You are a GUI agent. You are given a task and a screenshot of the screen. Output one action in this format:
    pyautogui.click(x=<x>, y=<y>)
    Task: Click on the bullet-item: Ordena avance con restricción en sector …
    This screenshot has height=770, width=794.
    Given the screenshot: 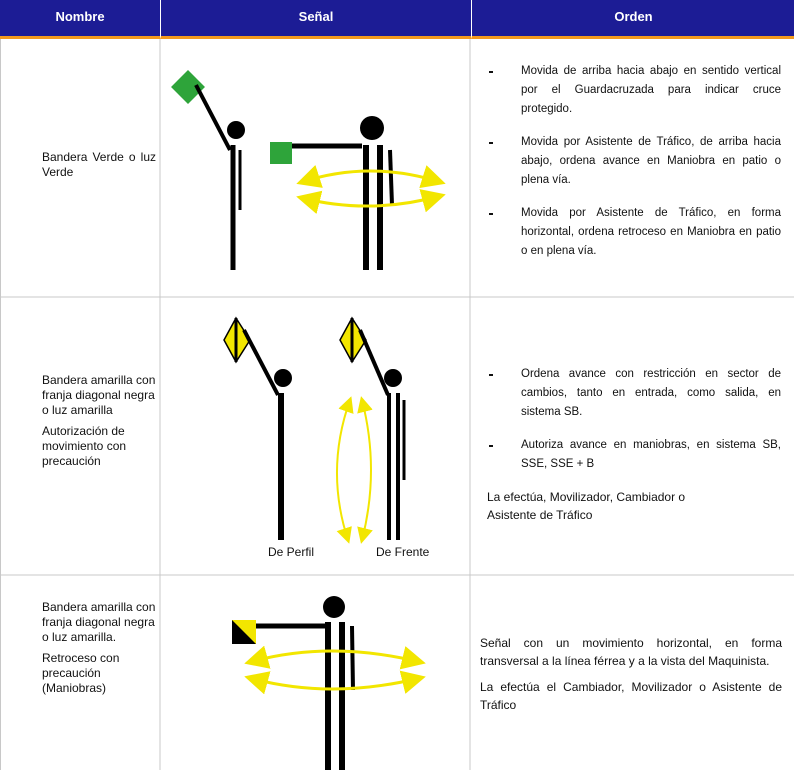 What is the action you would take?
    pyautogui.click(x=634, y=393)
    